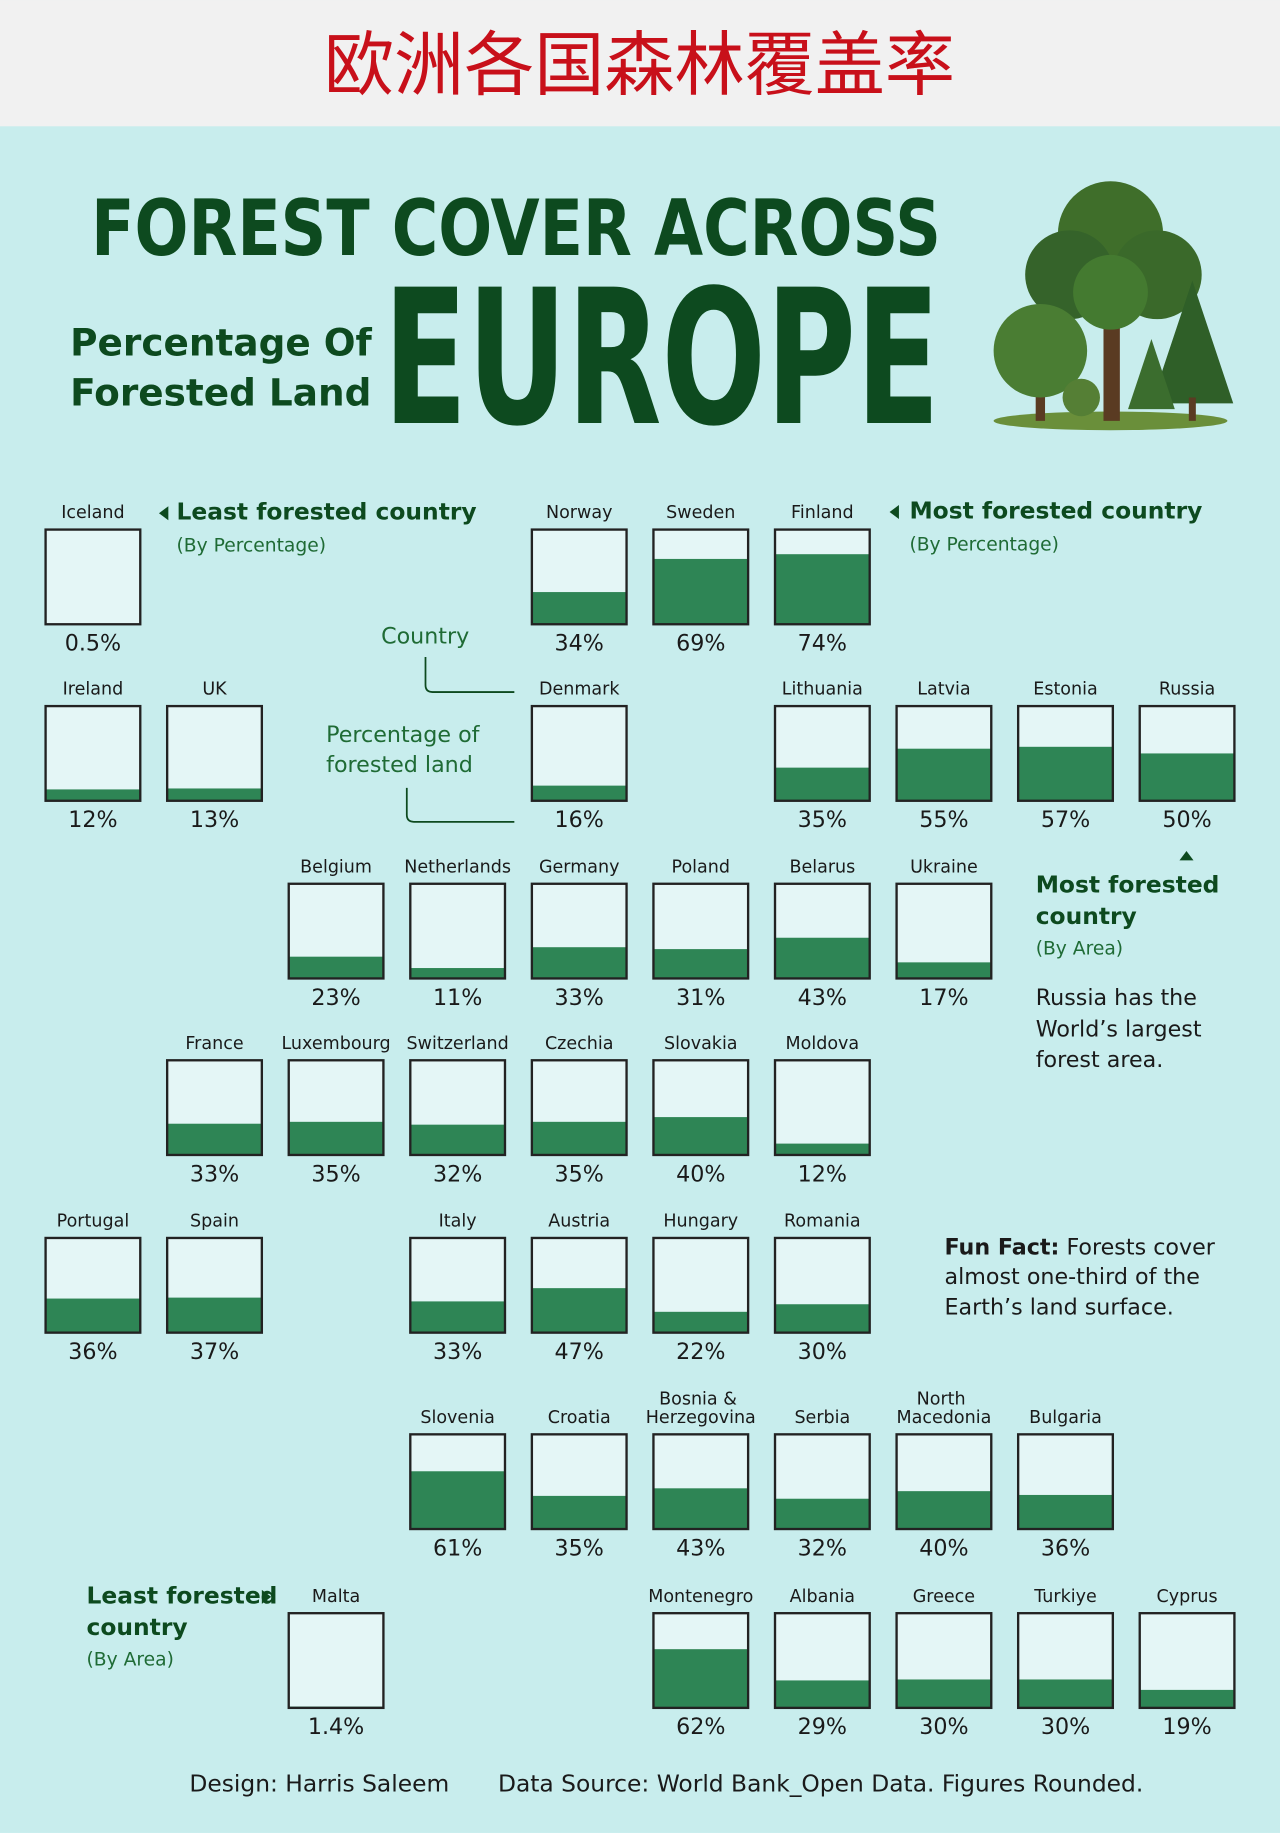  I want to click on country-name: Poland, so click(701, 867).